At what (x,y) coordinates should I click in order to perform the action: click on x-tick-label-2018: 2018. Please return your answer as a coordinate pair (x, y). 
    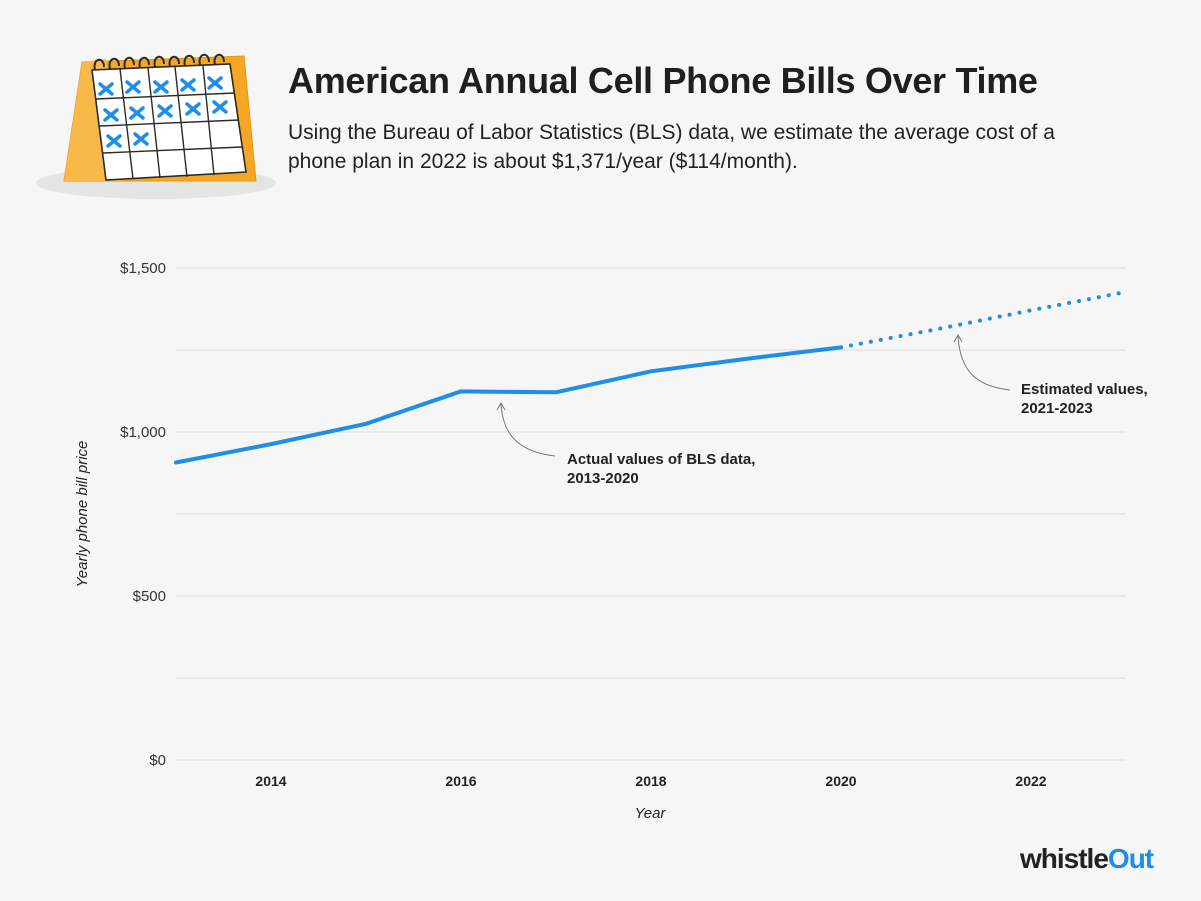
    Looking at the image, I should click on (650, 781).